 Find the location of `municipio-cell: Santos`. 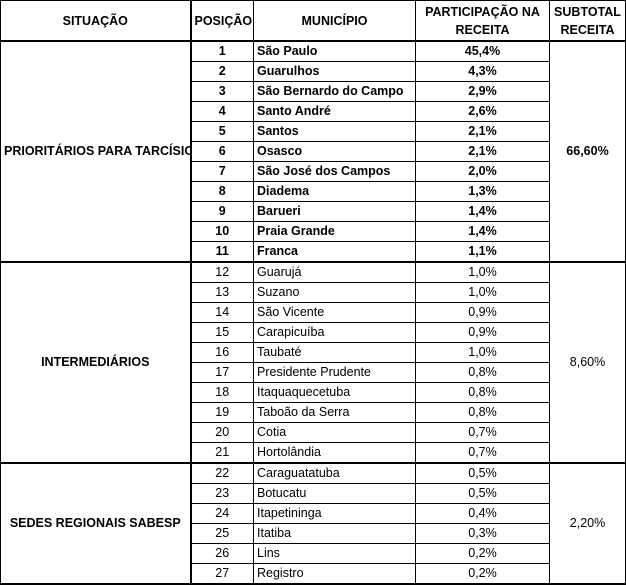

municipio-cell: Santos is located at coordinates (334, 131).